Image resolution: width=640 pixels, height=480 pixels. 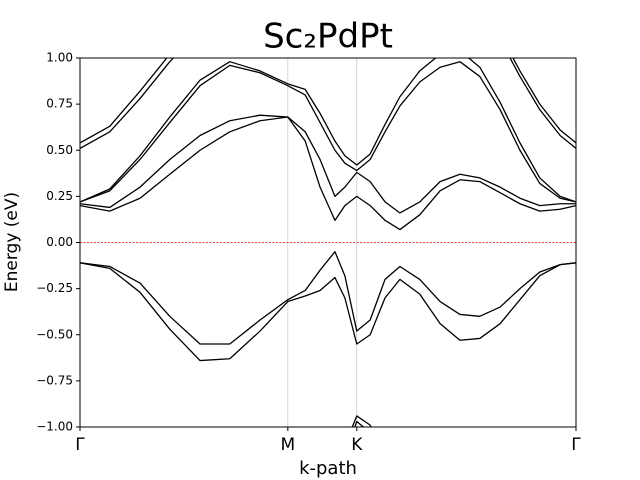 I want to click on y-tick-label: −0.25, so click(x=54, y=288).